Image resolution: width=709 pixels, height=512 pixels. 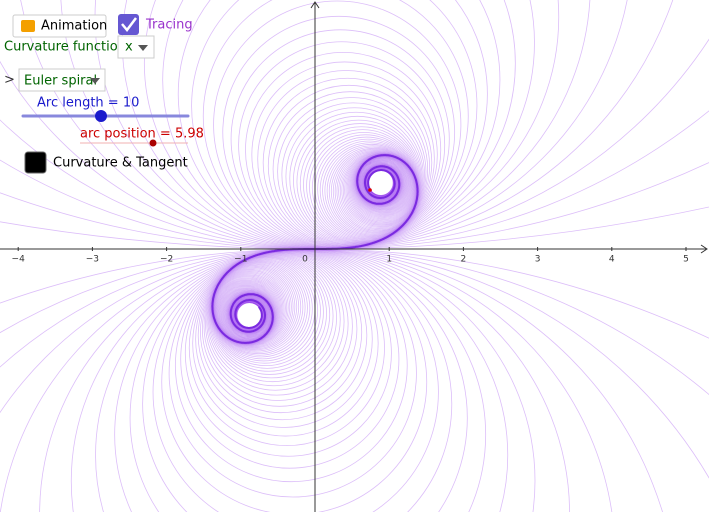 What do you see at coordinates (464, 260) in the screenshot?
I see `x-tick-label: 2` at bounding box center [464, 260].